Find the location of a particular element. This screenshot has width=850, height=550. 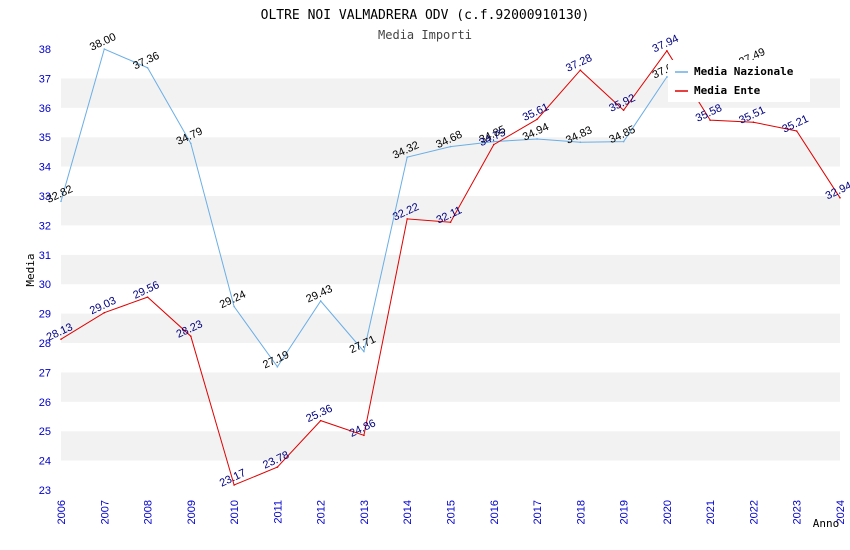

x-tick-label: 2021 is located at coordinates (711, 512).